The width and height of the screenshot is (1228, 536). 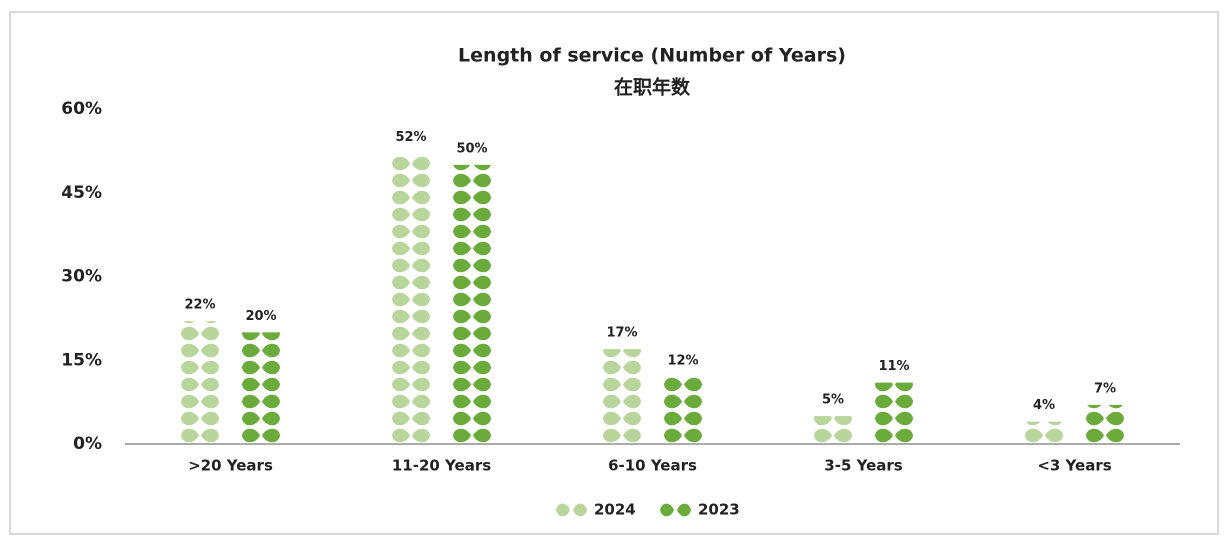 I want to click on legend-label: 2024, so click(x=615, y=510).